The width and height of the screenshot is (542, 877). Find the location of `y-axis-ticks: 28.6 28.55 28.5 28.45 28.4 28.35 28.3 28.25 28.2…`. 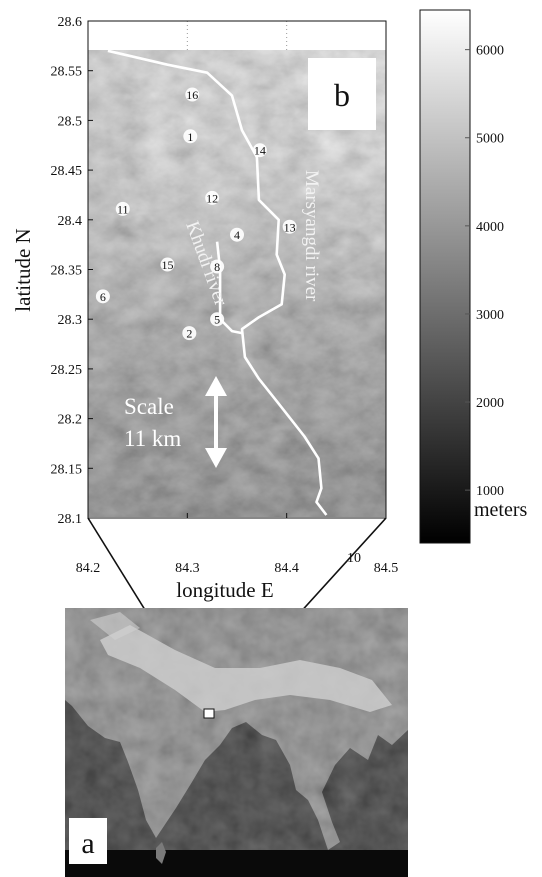

y-axis-ticks: 28.6 28.55 28.5 28.45 28.4 28.35 28.3 28.25 28.2… is located at coordinates (72, 271).